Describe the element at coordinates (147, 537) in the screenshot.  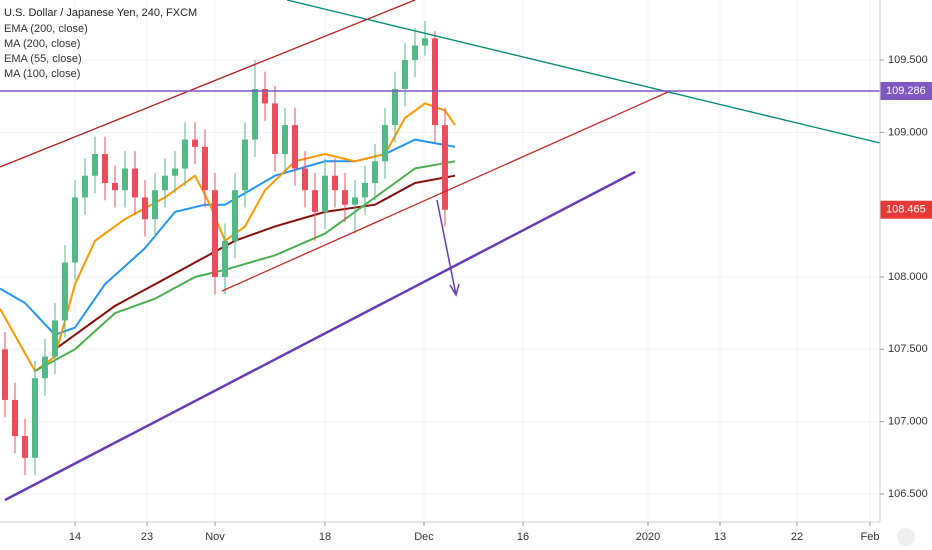
I see `x-tick-label: 23` at that location.